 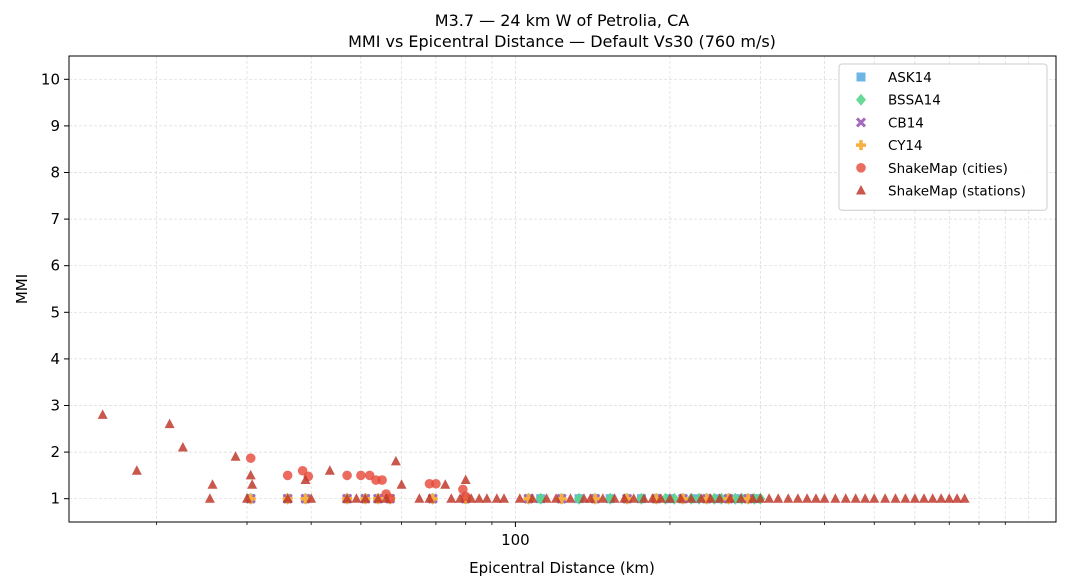 I want to click on legend-label: CB14, so click(x=906, y=123).